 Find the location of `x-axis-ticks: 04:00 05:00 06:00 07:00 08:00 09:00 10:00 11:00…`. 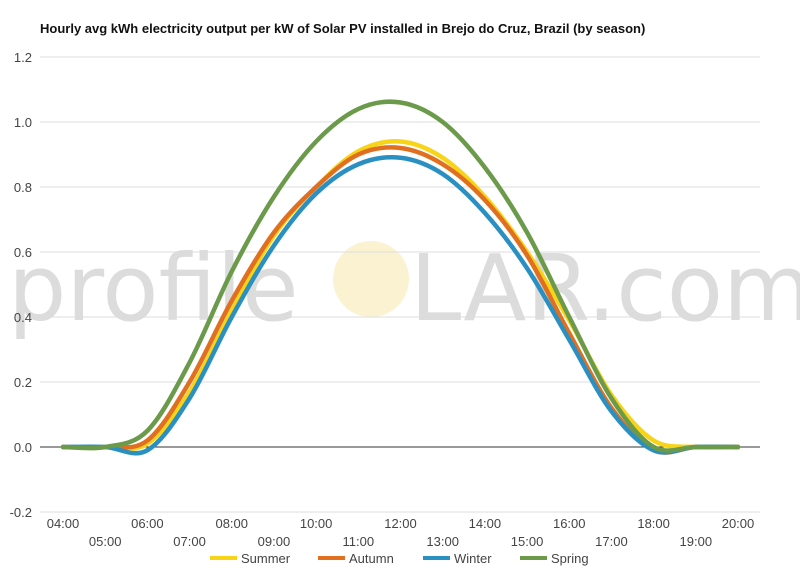

x-axis-ticks: 04:00 05:00 06:00 07:00 08:00 09:00 10:00 11:00… is located at coordinates (401, 532).